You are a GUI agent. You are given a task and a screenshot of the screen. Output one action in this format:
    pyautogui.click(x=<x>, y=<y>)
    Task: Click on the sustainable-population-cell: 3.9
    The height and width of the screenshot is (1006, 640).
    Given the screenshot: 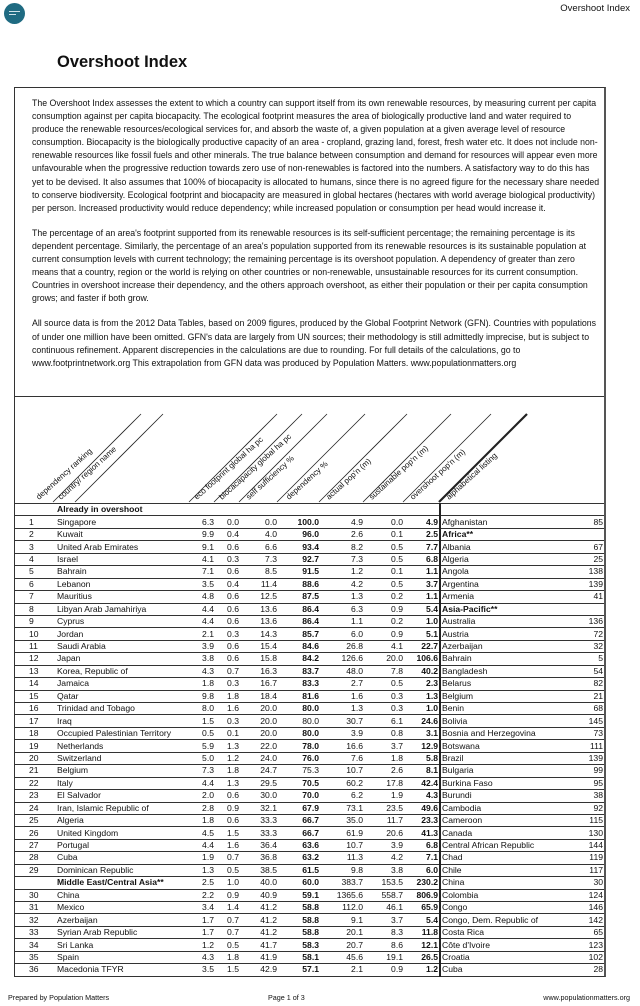 What is the action you would take?
    pyautogui.click(x=384, y=845)
    